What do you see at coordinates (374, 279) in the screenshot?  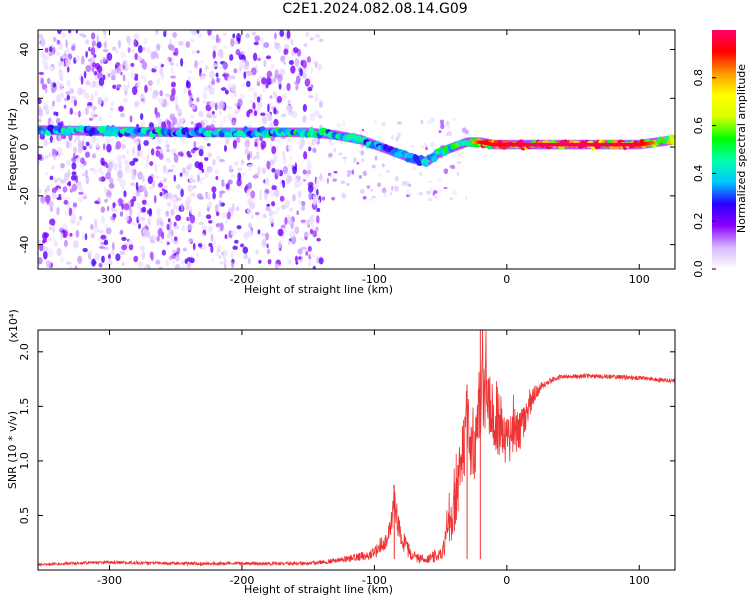 I see `top-xtick-label: -100` at bounding box center [374, 279].